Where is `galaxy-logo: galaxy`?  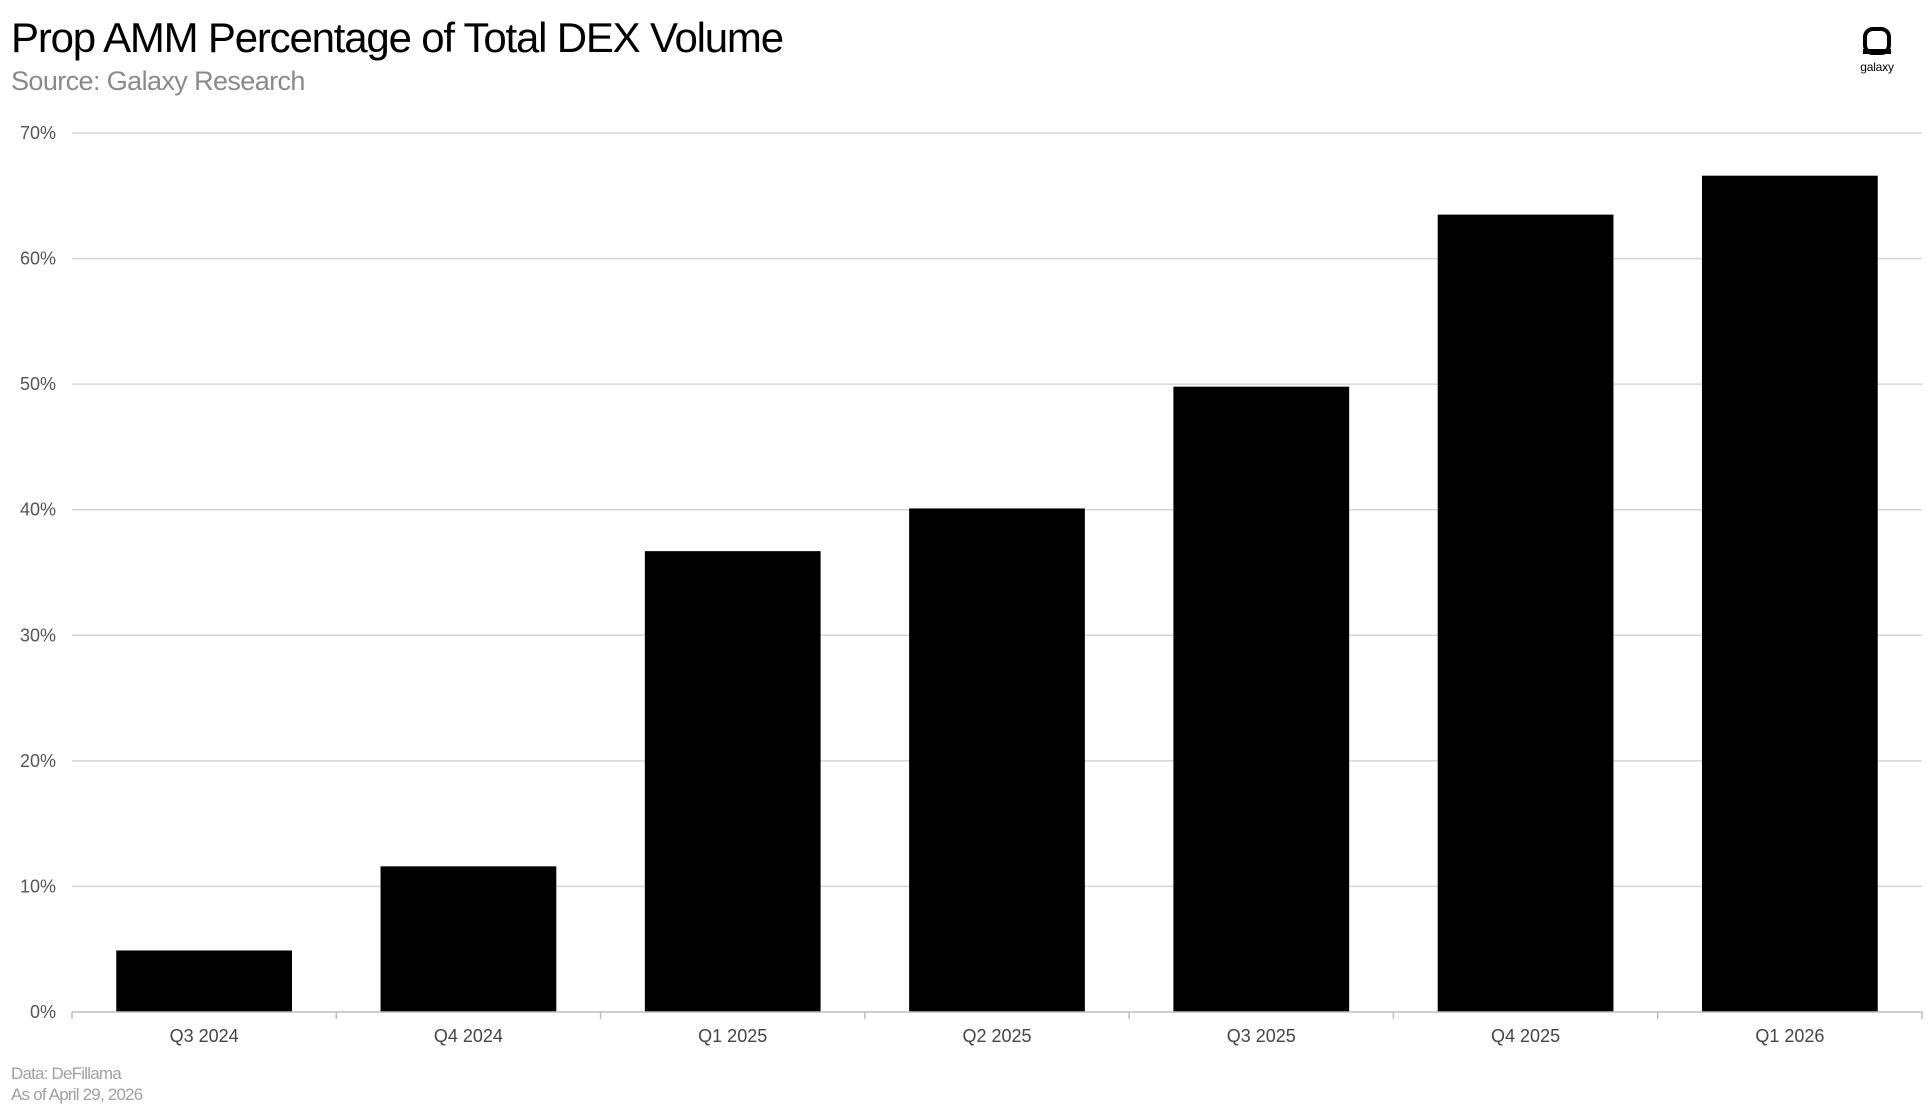 galaxy-logo: galaxy is located at coordinates (1877, 49).